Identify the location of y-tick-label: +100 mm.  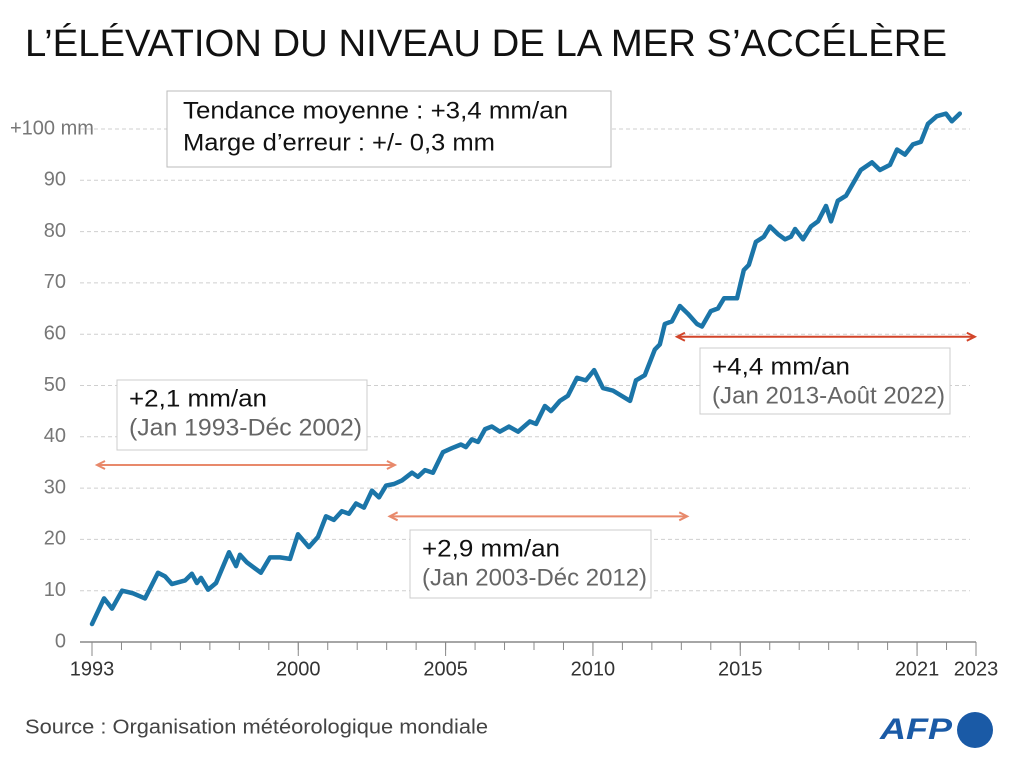
(52, 128).